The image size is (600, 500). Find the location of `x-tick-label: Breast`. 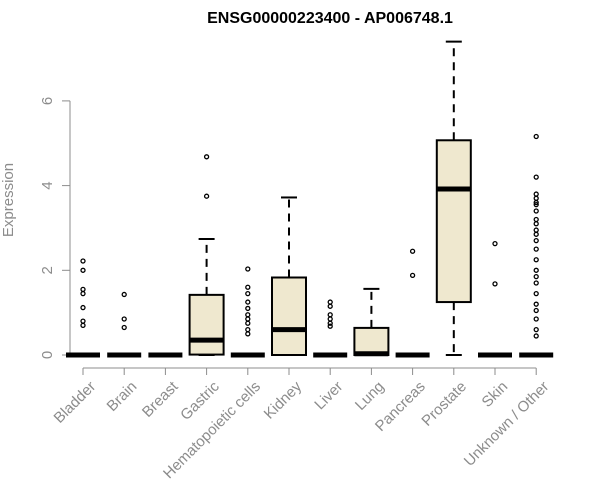

x-tick-label: Breast is located at coordinates (160, 399).